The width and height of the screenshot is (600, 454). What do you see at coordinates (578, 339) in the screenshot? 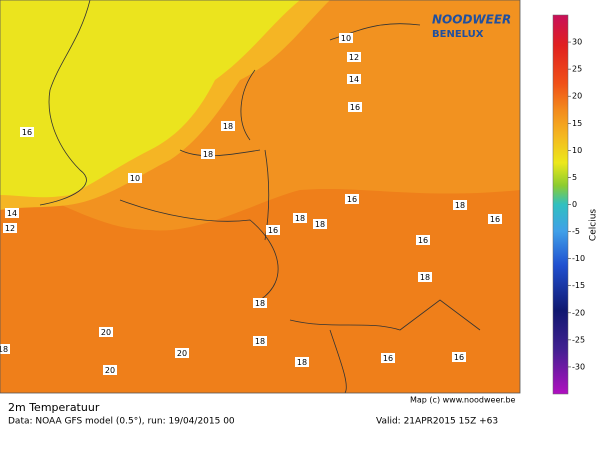
I see `colorbar-tick-label: -25` at bounding box center [578, 339].